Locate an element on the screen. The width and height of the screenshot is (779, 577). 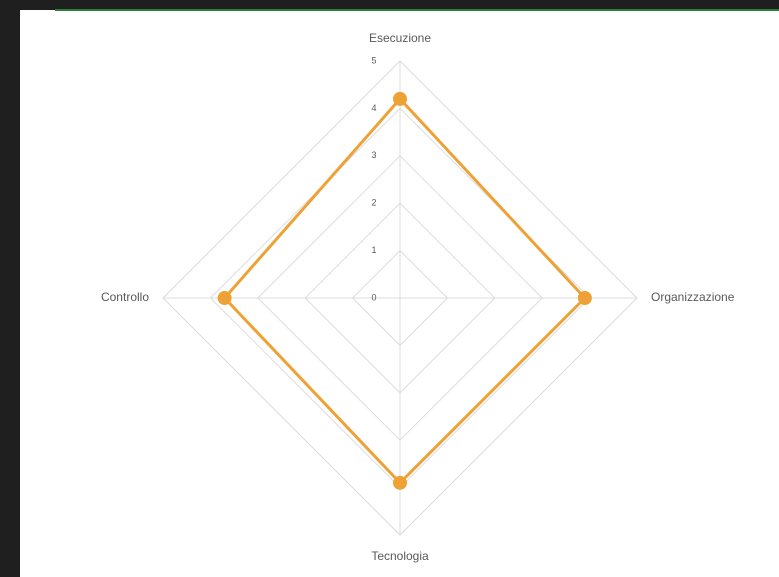
tick-label: 3 is located at coordinates (373, 155).